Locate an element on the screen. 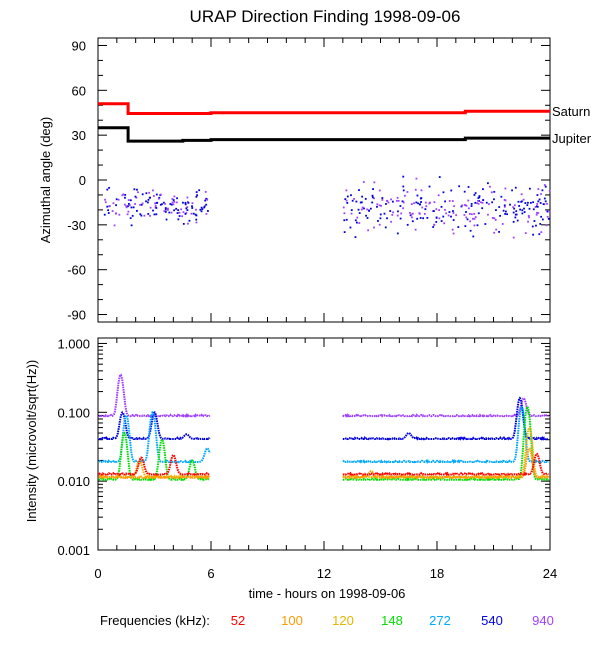  trace-52-khz is located at coordinates (323, 464).